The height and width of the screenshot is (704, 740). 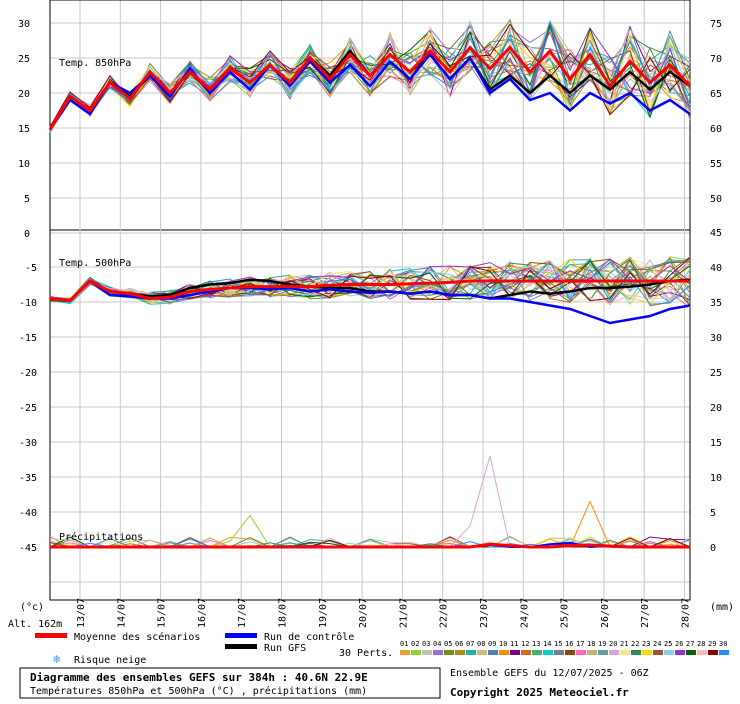 What do you see at coordinates (241, 635) in the screenshot?
I see `legend-control-swatch` at bounding box center [241, 635].